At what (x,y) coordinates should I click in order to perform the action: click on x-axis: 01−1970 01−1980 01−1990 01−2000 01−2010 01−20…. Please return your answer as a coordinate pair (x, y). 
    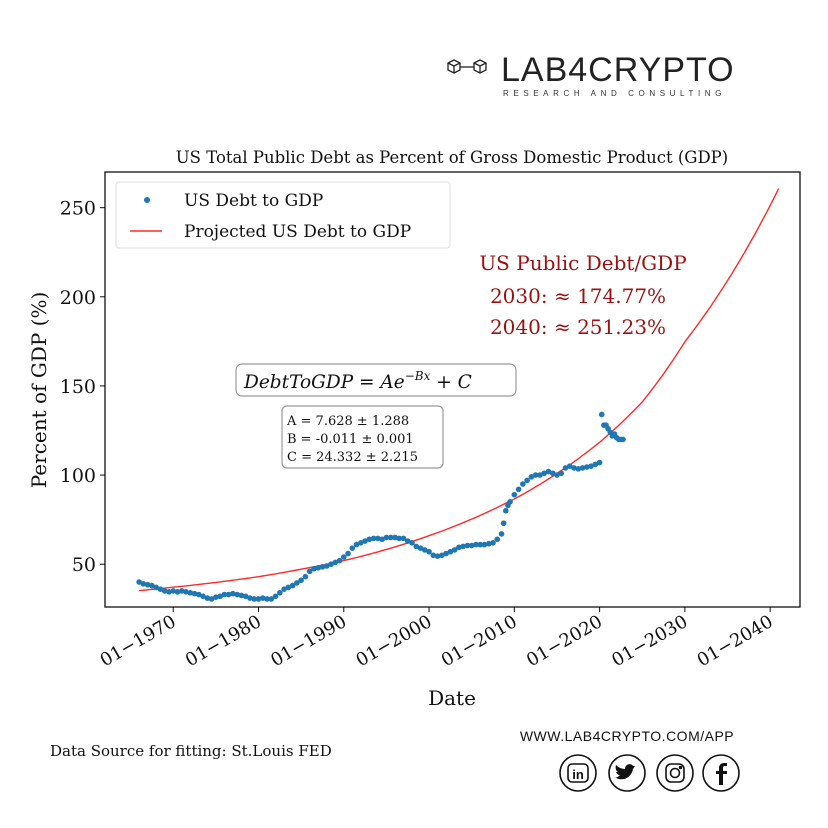
    Looking at the image, I should click on (437, 639).